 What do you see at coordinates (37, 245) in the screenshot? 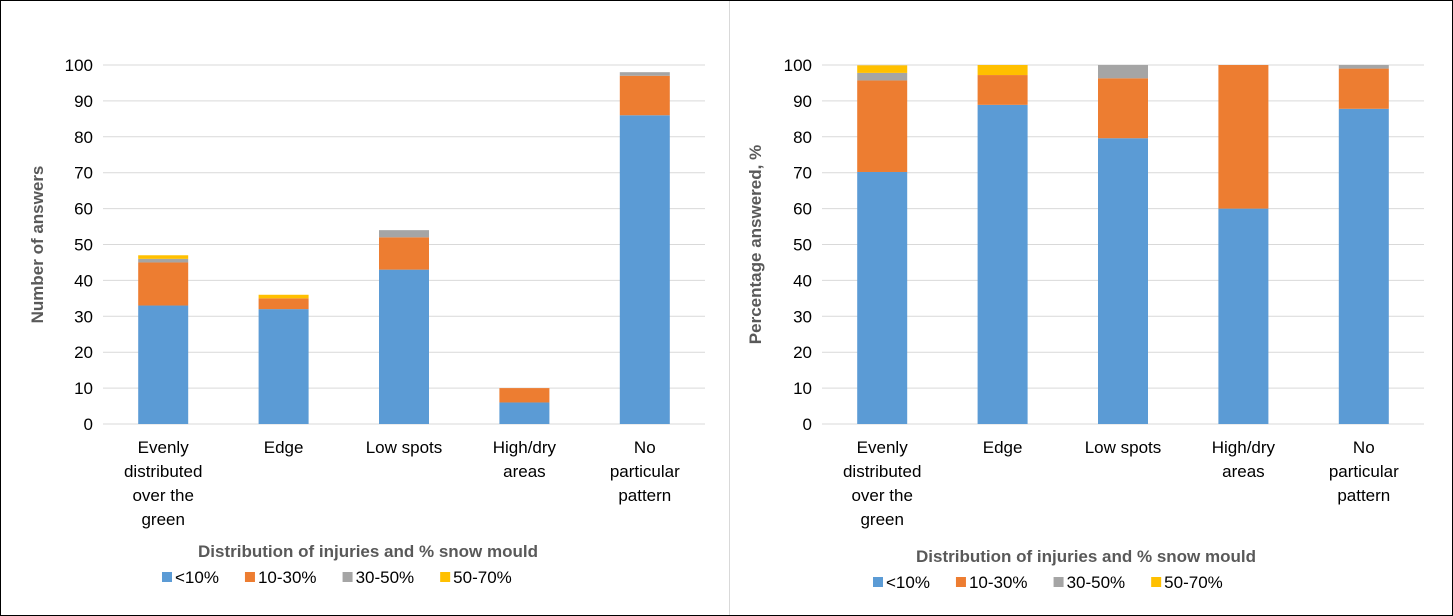
I see `y-axis-title: Number of answers` at bounding box center [37, 245].